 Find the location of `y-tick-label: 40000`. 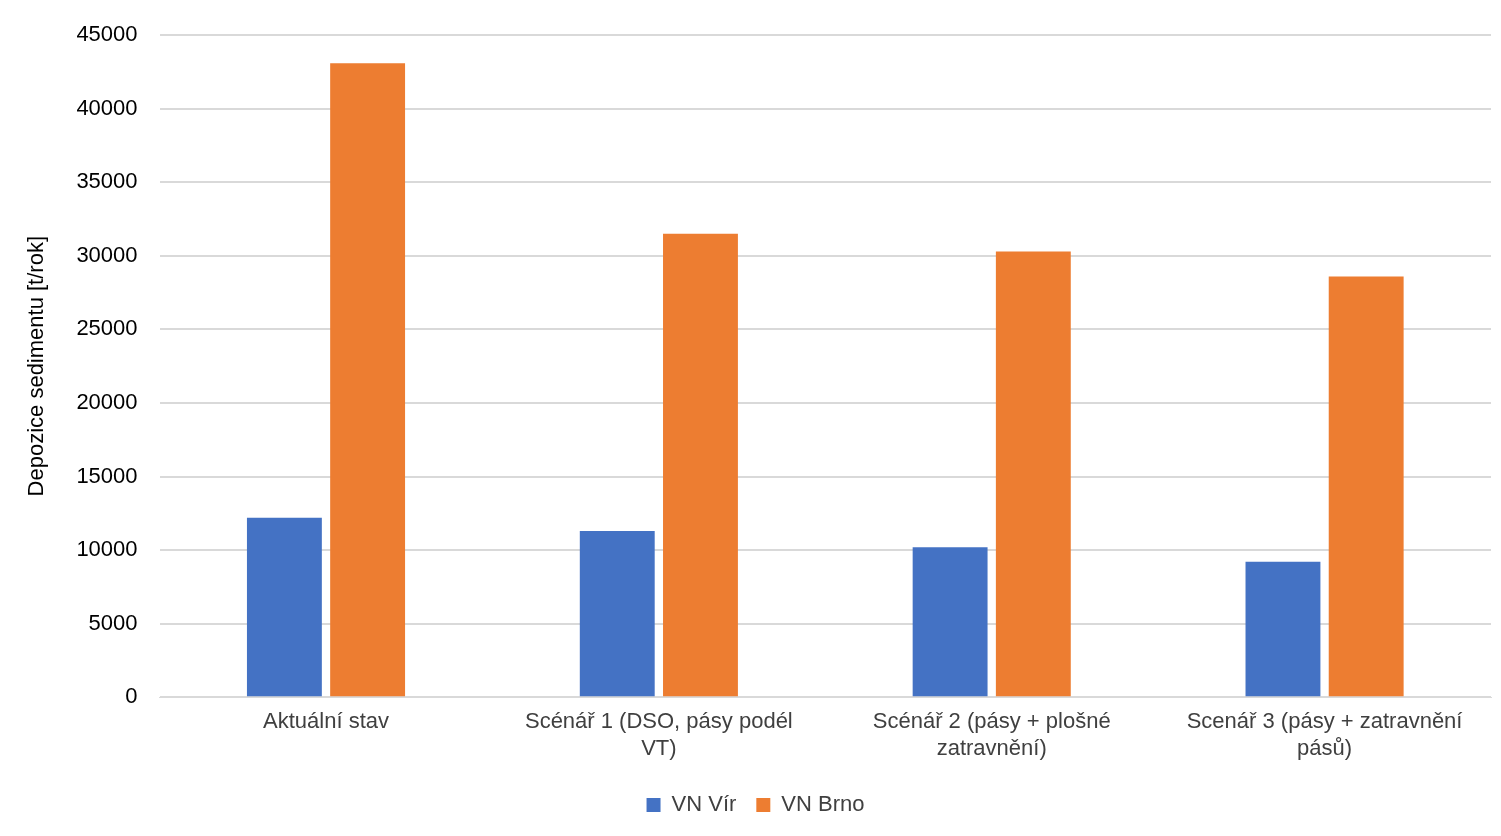

y-tick-label: 40000 is located at coordinates (107, 107).